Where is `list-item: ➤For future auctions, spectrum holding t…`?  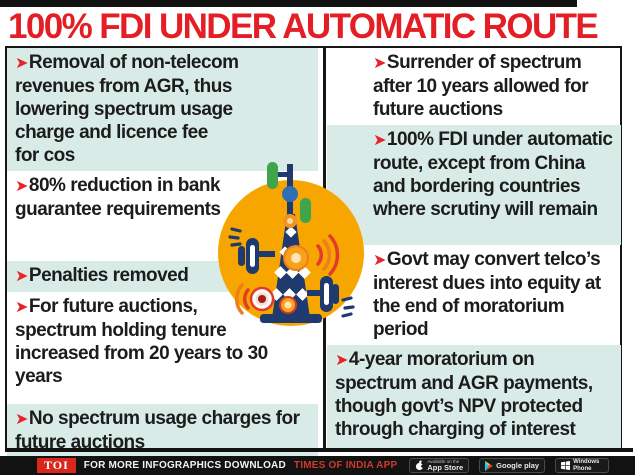 list-item: ➤For future auctions, spectrum holding t… is located at coordinates (162, 348).